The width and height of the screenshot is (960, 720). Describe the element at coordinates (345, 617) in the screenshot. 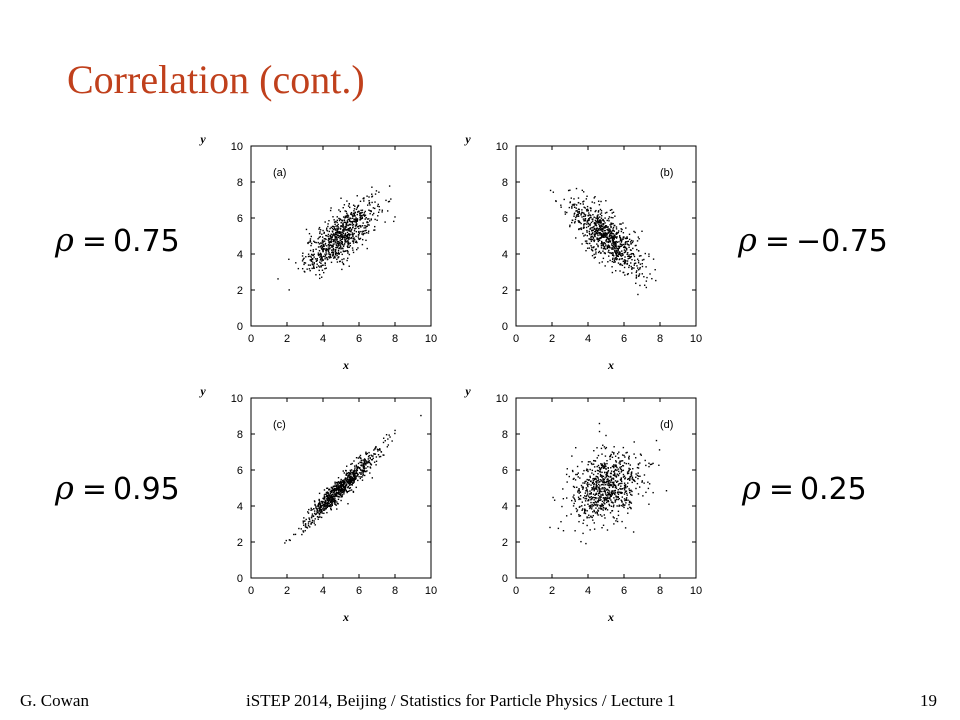

I see `x-axis-label: x` at that location.